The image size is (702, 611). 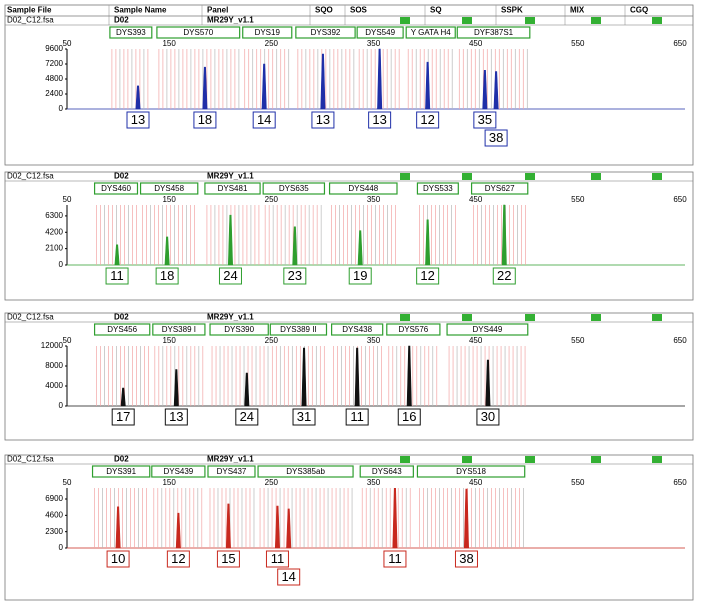 I want to click on allele-label: 24, so click(x=230, y=275).